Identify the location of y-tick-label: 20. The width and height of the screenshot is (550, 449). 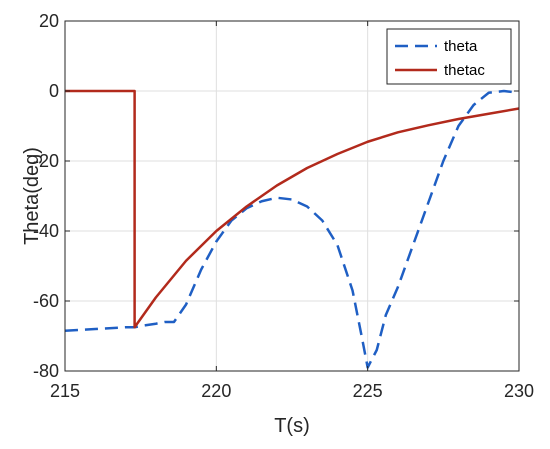
(49, 21).